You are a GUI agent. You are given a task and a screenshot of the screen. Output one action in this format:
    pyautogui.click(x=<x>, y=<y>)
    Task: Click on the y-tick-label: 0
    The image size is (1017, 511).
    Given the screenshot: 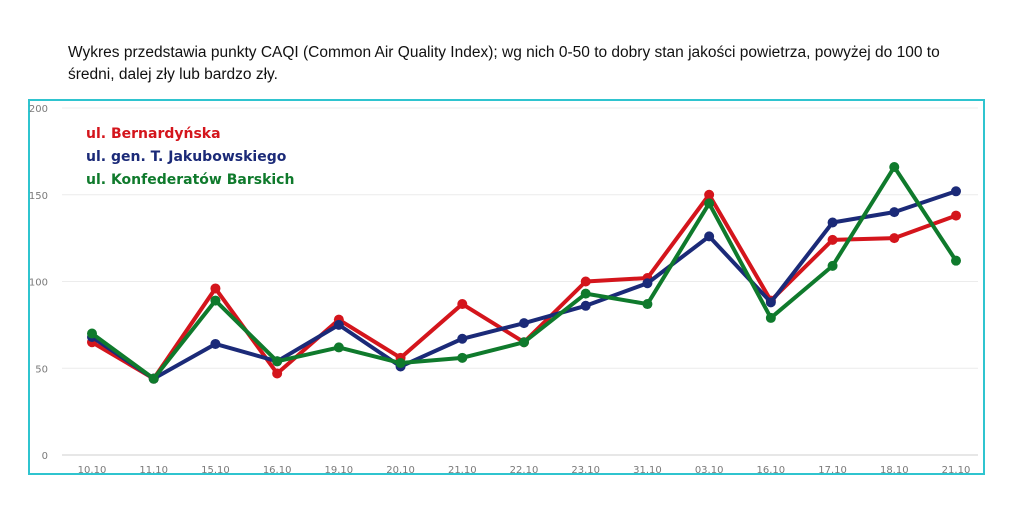 What is the action you would take?
    pyautogui.click(x=45, y=456)
    